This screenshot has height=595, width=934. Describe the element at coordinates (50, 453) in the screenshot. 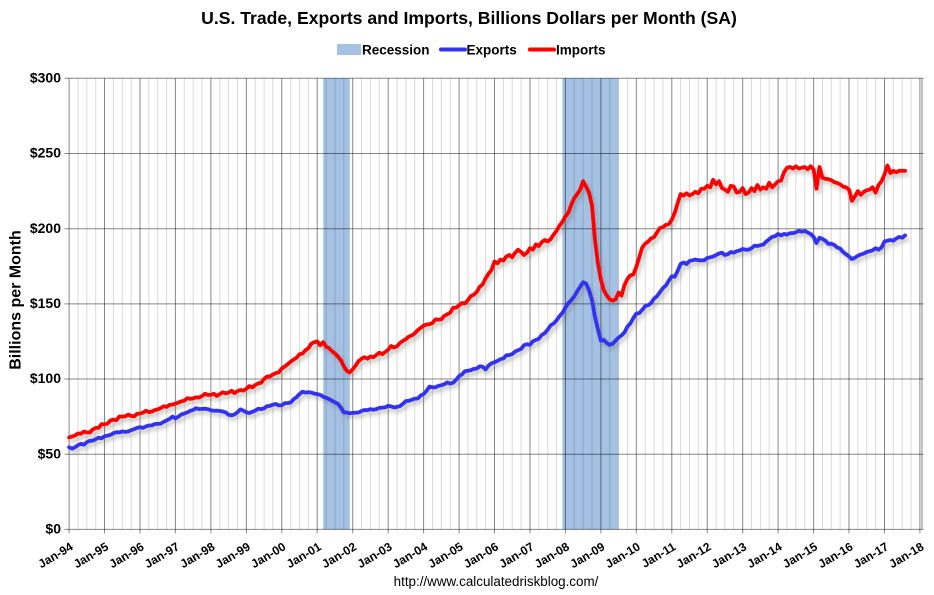

I see `svg-text: $50` at that location.